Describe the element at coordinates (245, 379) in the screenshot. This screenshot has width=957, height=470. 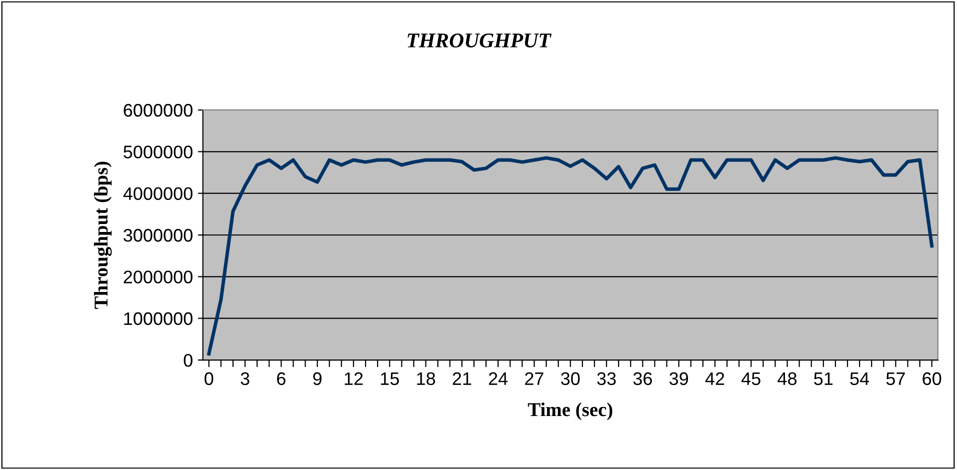
I see `x-tick-label: 3` at that location.